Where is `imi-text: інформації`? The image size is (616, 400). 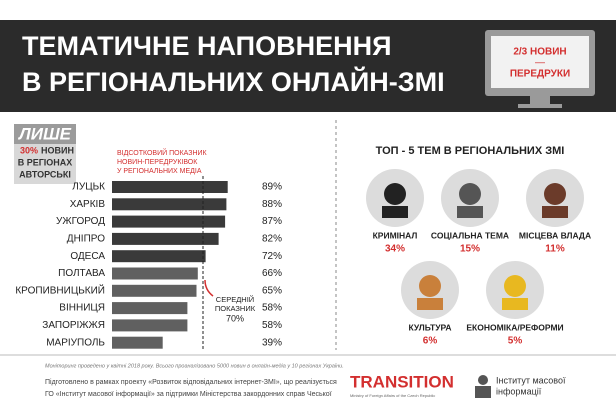 imi-text: інформації is located at coordinates (519, 391).